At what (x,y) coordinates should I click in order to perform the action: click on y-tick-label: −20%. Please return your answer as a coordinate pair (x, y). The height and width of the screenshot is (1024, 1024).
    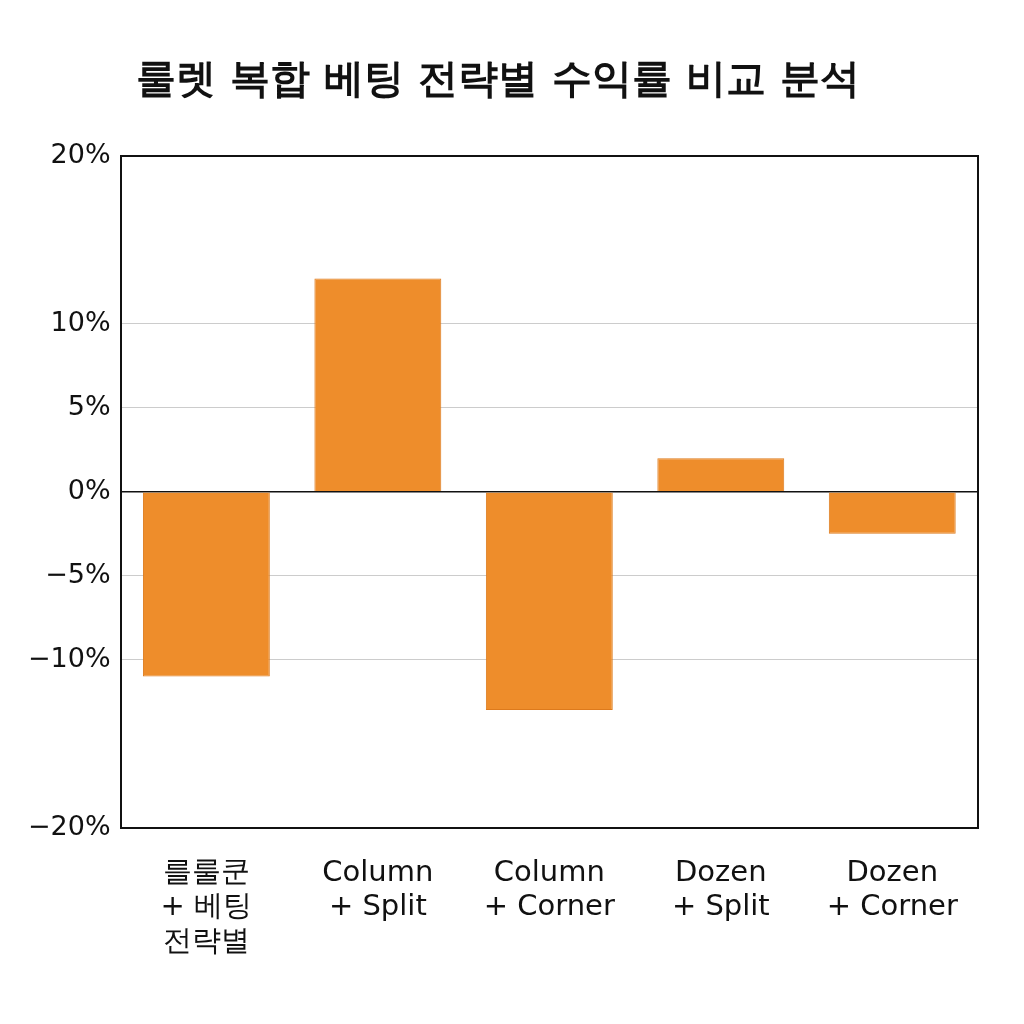
    Looking at the image, I should click on (69, 825).